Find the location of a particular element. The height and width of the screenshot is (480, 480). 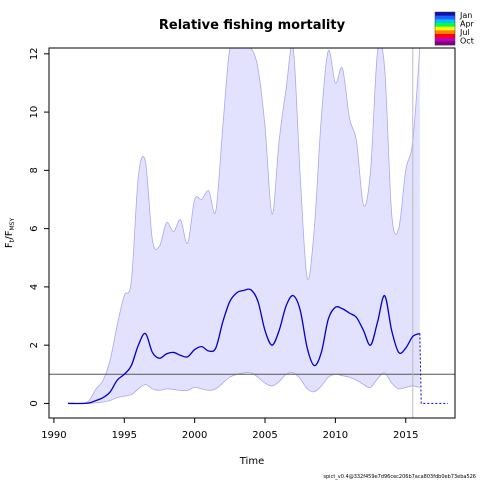

y-axis-label-sub-msy: MSY is located at coordinates (12, 224).